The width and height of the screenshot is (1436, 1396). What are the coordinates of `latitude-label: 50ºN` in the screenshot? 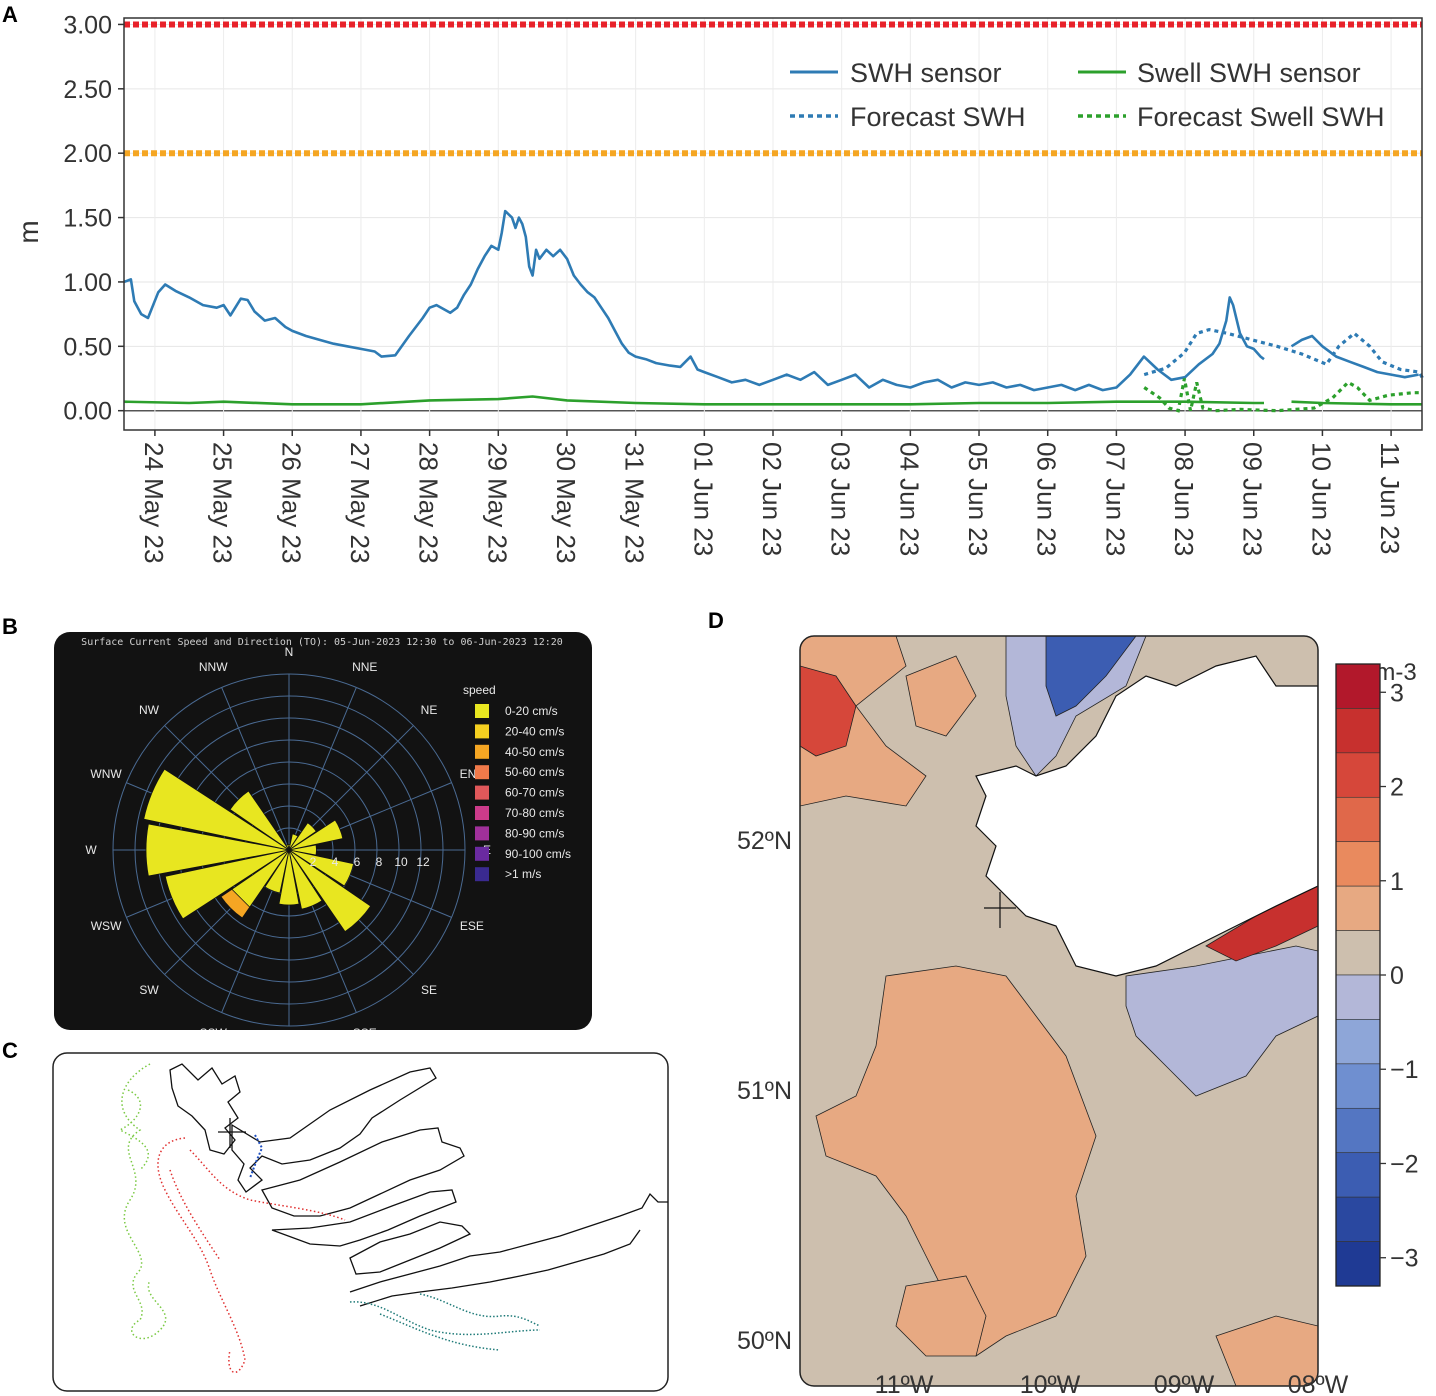 It's located at (764, 1341).